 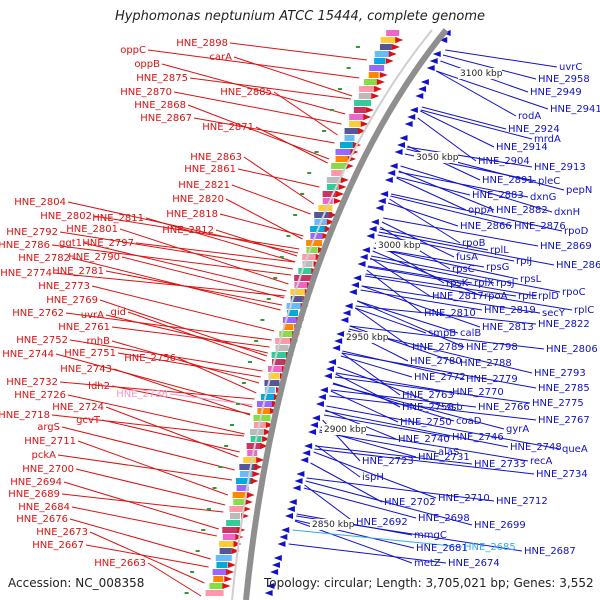 I want to click on forward-gene-label: oppB, so click(x=147, y=64).